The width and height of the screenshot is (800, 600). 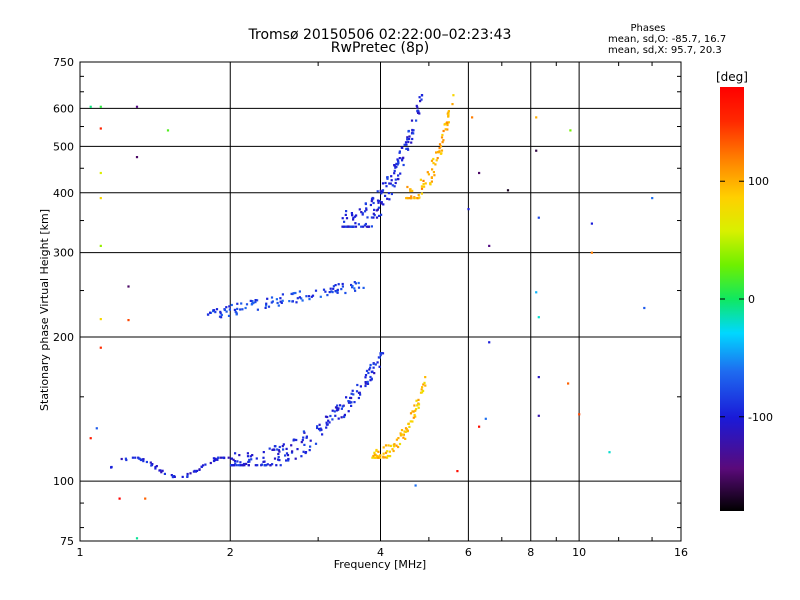 I want to click on y-tick-label: 400, so click(x=63, y=193).